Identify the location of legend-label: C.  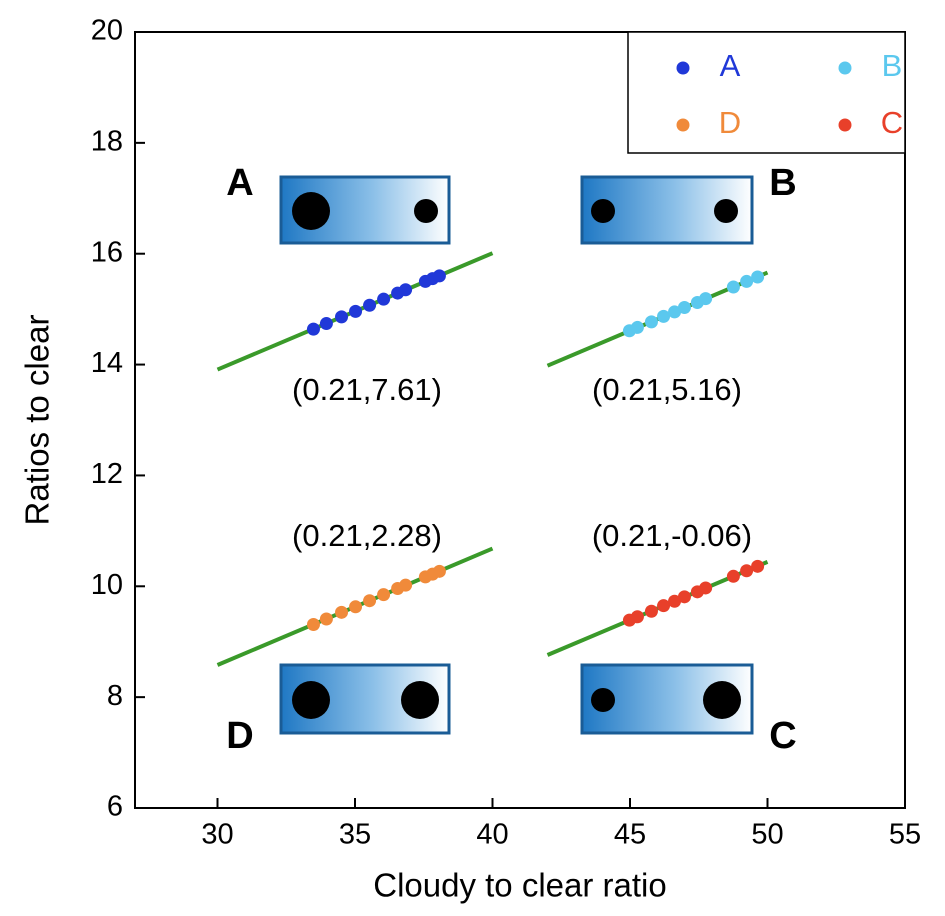
(892, 122).